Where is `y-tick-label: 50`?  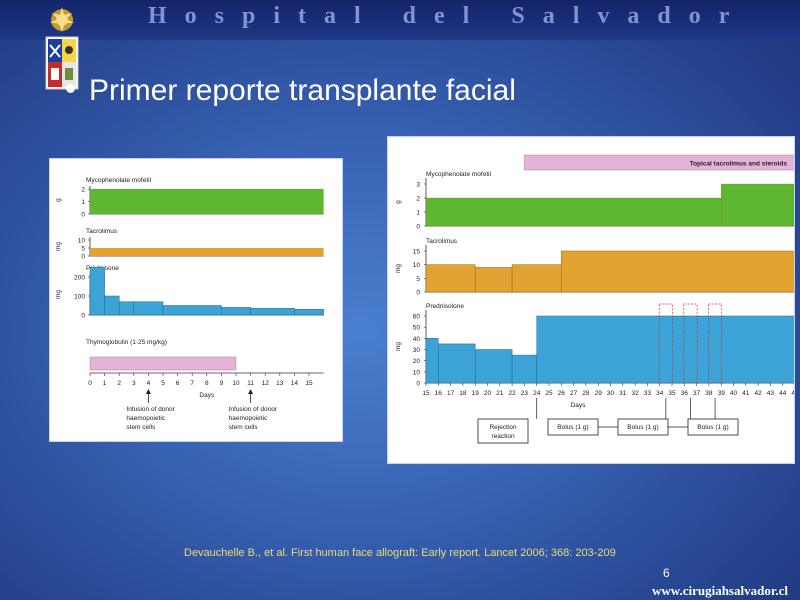
y-tick-label: 50 is located at coordinates (417, 328).